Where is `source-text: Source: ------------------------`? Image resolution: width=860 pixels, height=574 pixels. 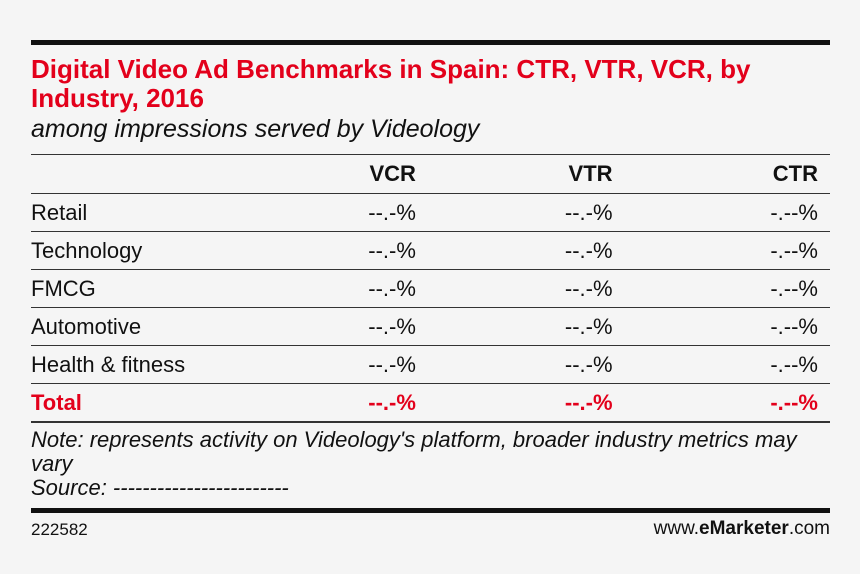 source-text: Source: ------------------------ is located at coordinates (160, 487).